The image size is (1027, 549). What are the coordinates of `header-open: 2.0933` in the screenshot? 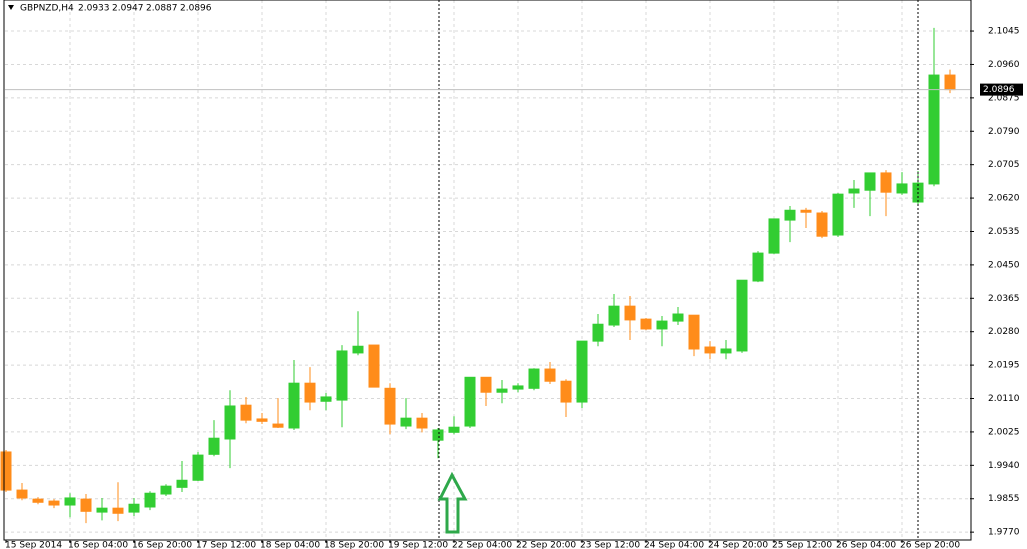 It's located at (94, 9).